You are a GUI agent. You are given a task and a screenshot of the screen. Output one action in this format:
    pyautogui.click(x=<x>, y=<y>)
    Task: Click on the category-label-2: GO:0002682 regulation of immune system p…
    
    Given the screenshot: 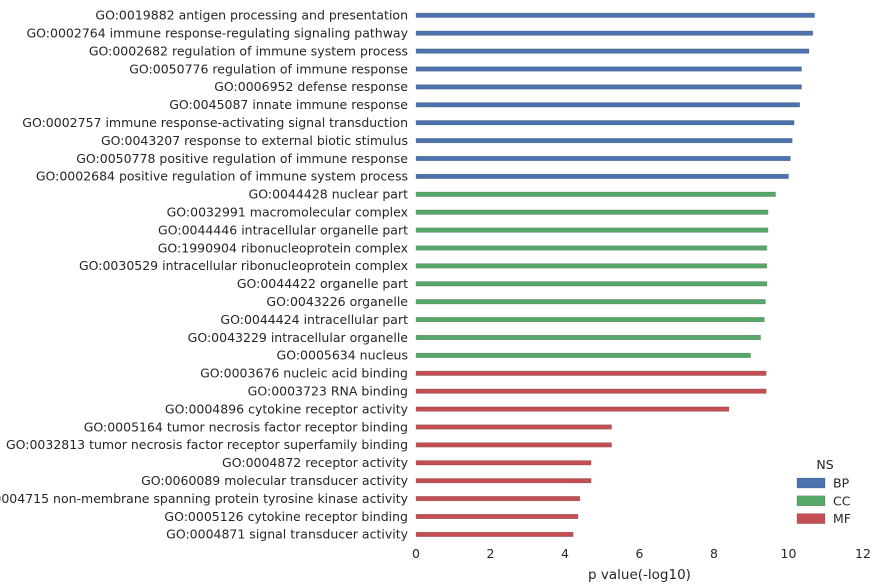 What is the action you would take?
    pyautogui.click(x=248, y=50)
    